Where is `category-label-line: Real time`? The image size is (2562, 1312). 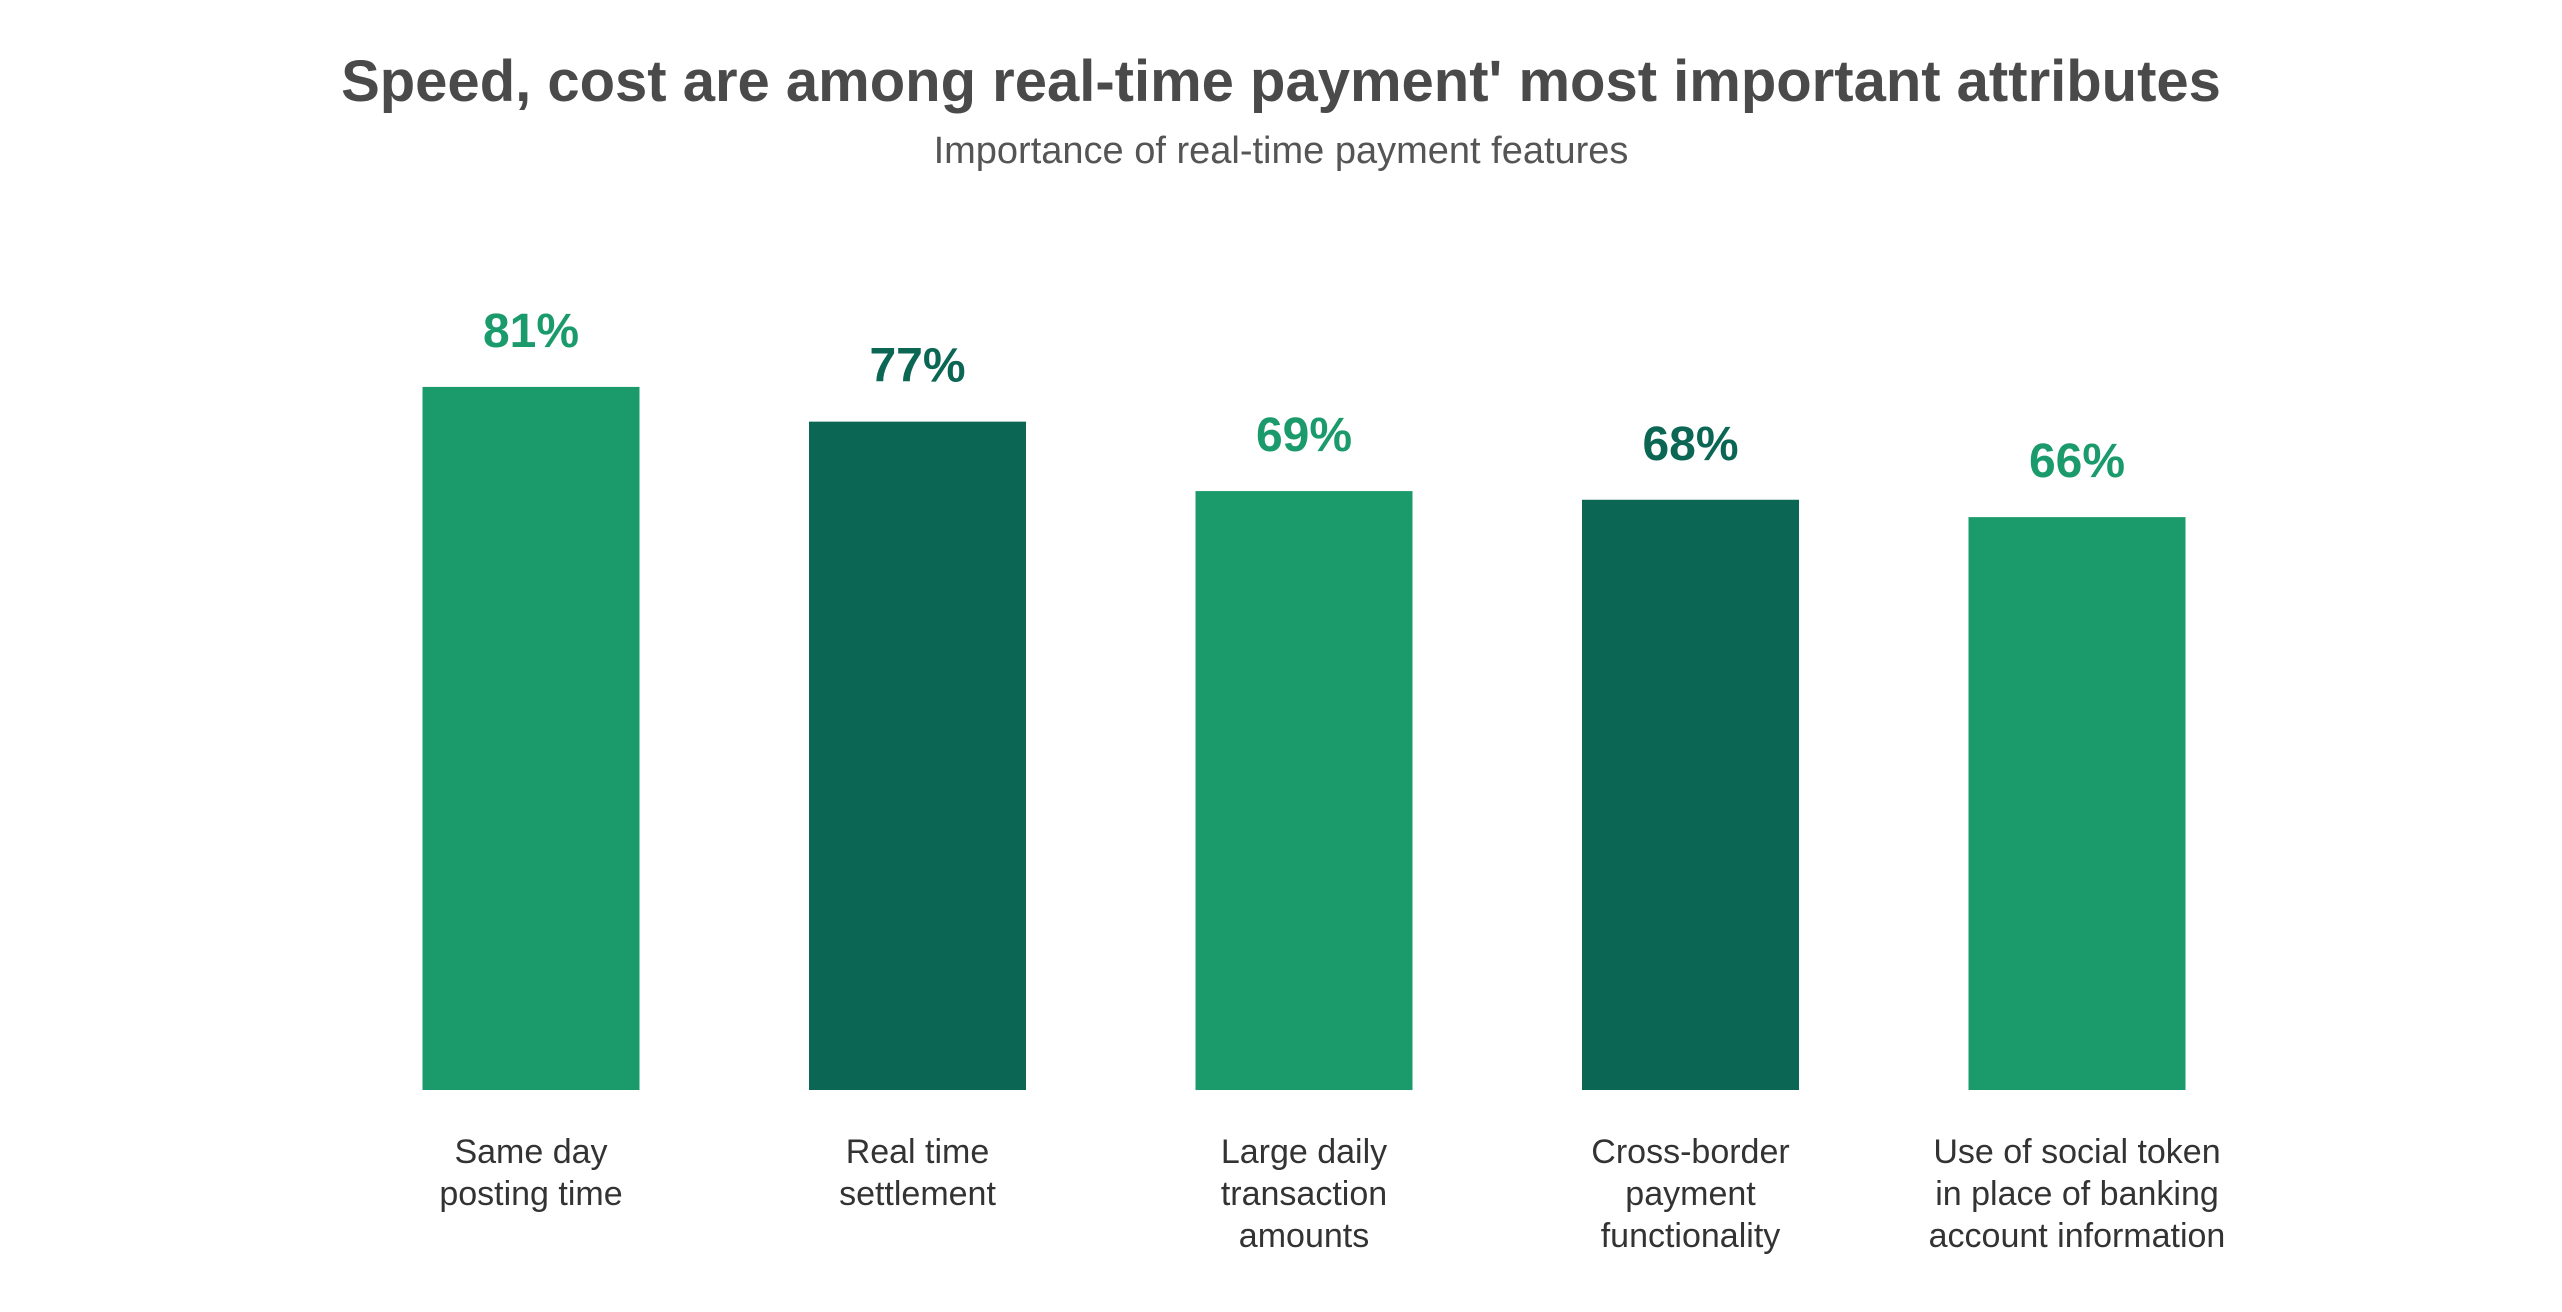
category-label-line: Real time is located at coordinates (918, 1152).